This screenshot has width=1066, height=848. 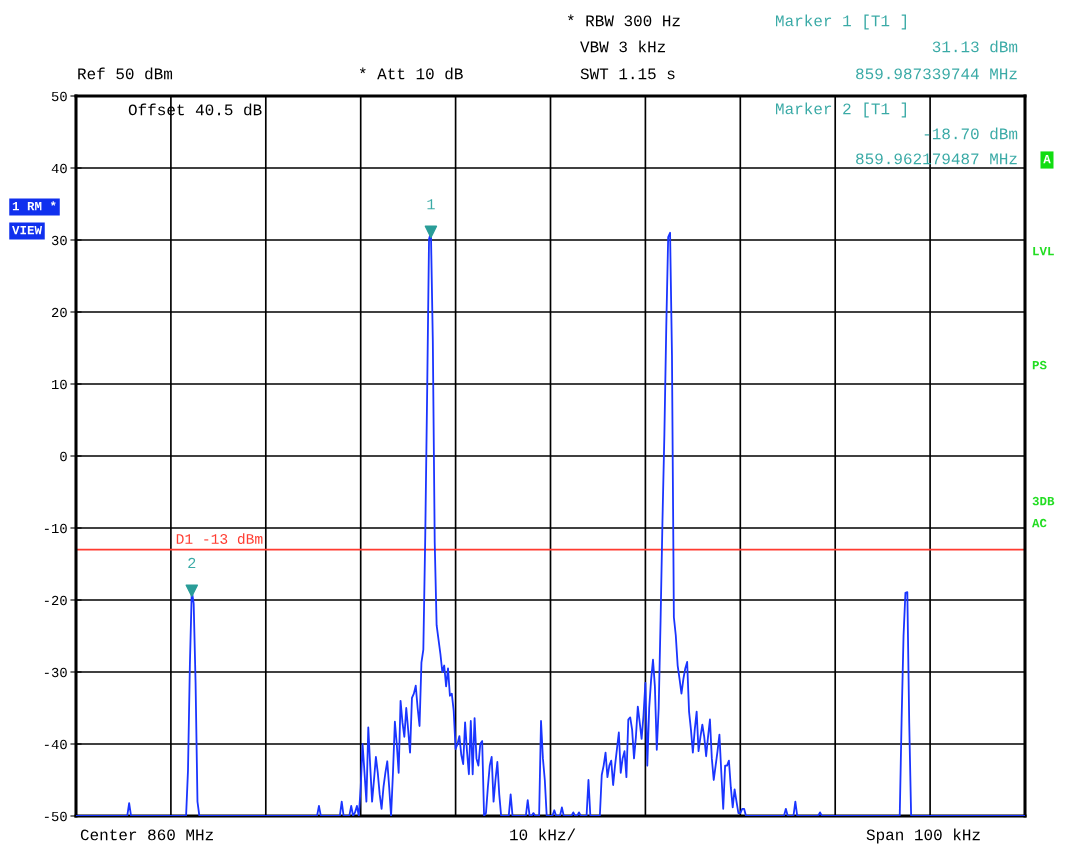 What do you see at coordinates (923, 836) in the screenshot?
I see `text: Span 100 kHz` at bounding box center [923, 836].